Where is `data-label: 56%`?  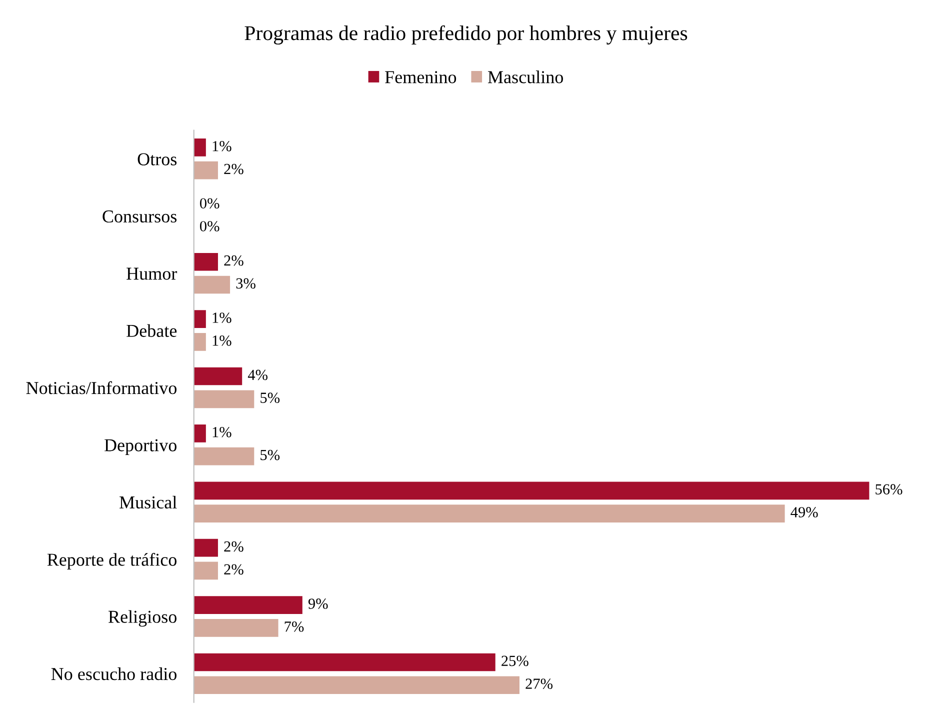 data-label: 56% is located at coordinates (889, 489).